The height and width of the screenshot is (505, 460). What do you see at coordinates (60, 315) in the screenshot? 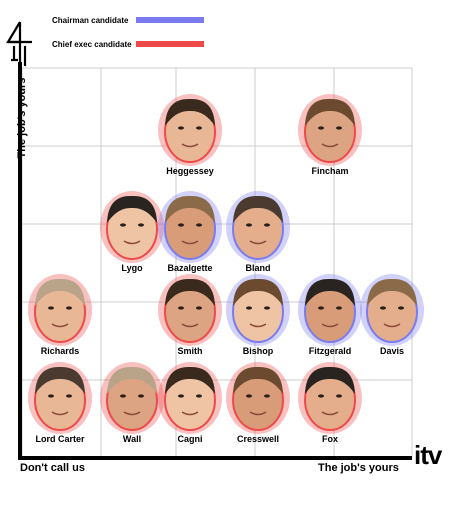
I see `portrait-richards: Richards` at bounding box center [60, 315].